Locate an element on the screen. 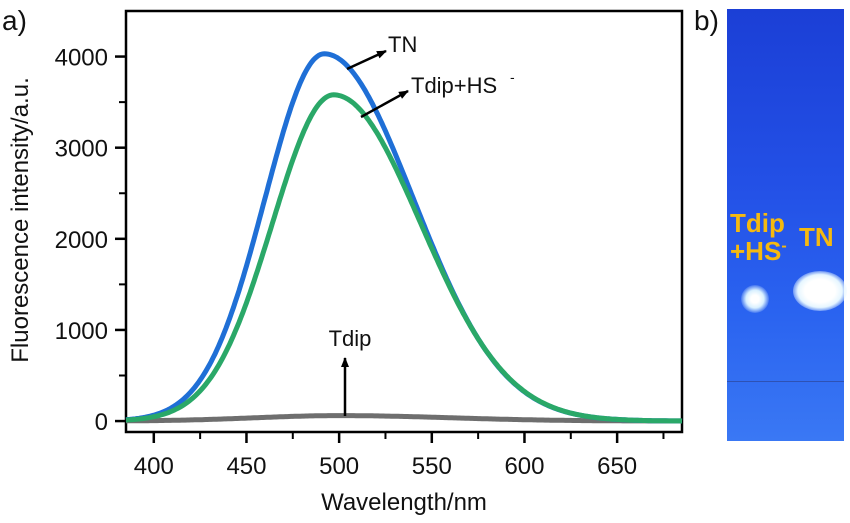 The width and height of the screenshot is (850, 523). x-tick-label: 400 is located at coordinates (154, 466).